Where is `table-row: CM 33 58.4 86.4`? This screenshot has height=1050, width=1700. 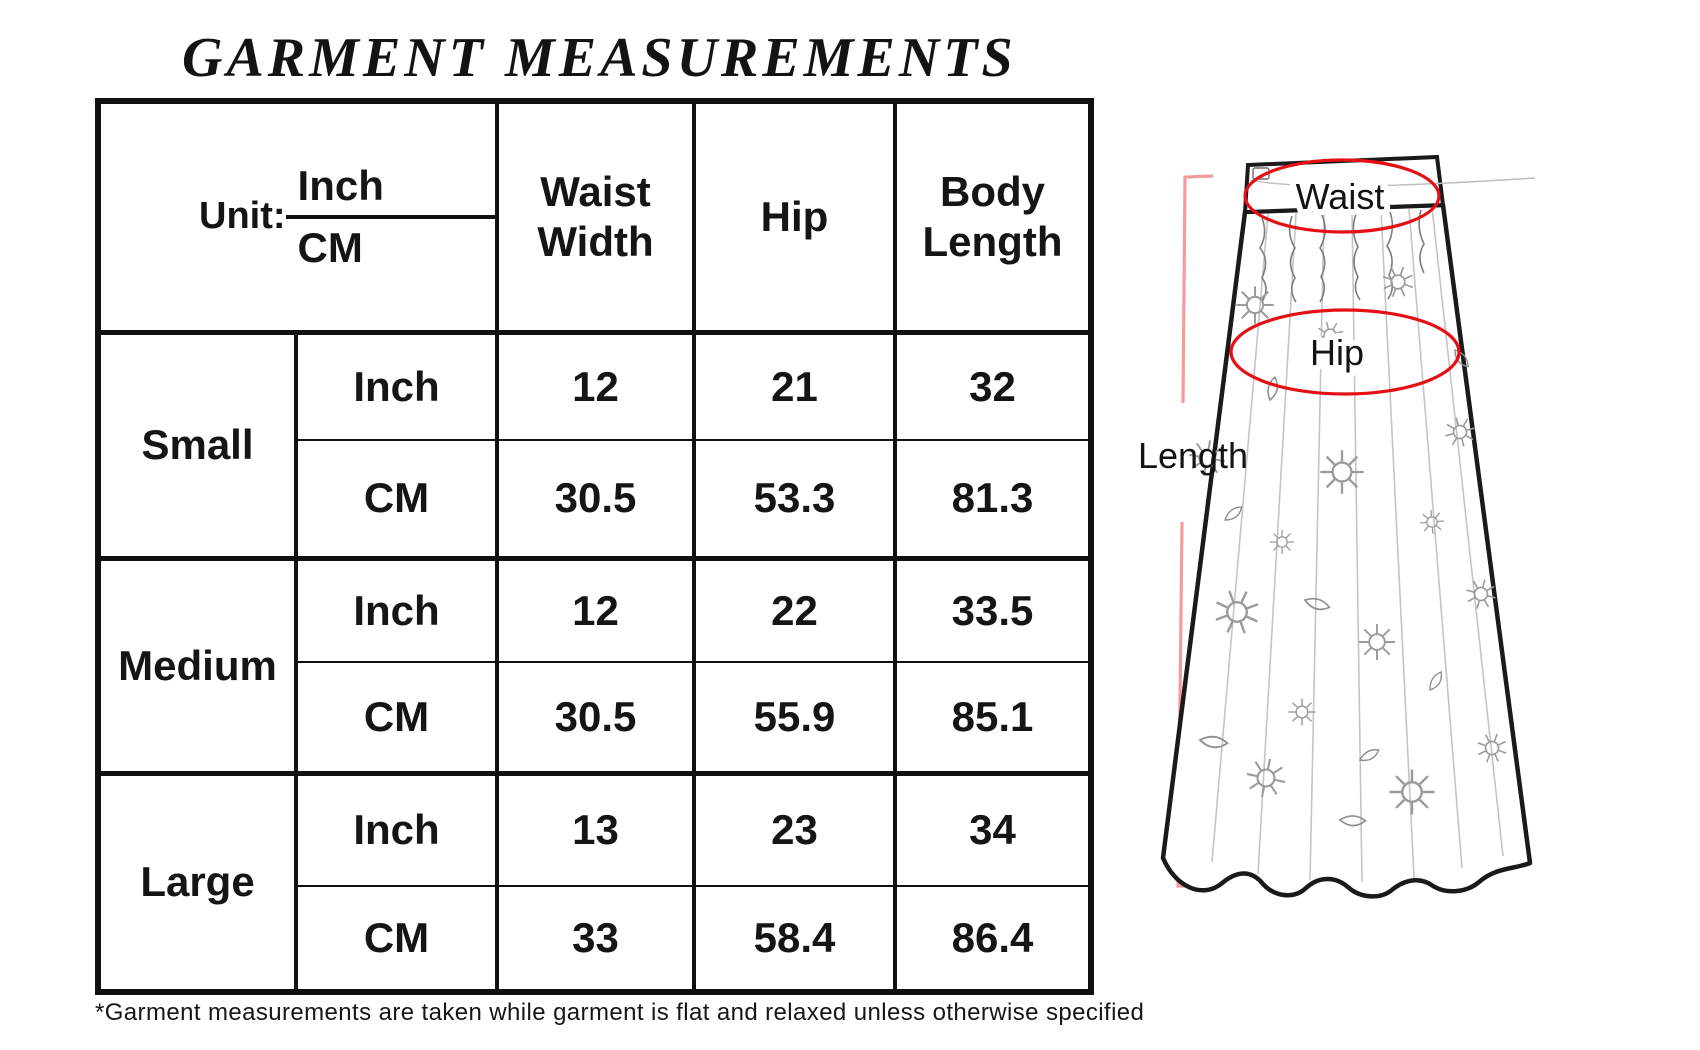
table-row: CM 33 58.4 86.4 is located at coordinates (594, 938).